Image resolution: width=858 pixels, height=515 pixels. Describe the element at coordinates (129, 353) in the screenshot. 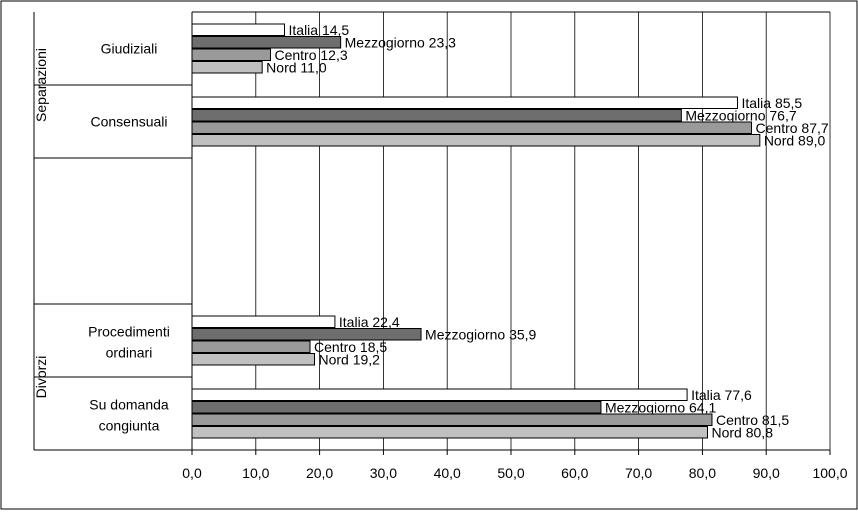

I see `category-label: ordinari` at that location.